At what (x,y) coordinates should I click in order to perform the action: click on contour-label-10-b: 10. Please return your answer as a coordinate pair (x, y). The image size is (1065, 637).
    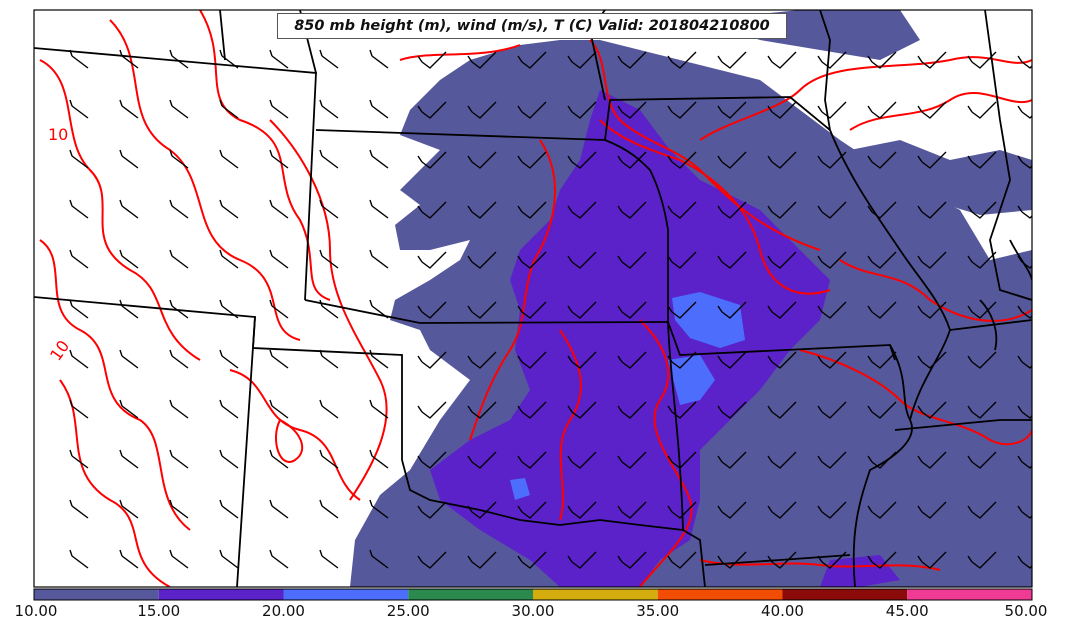
    Looking at the image, I should click on (59, 351).